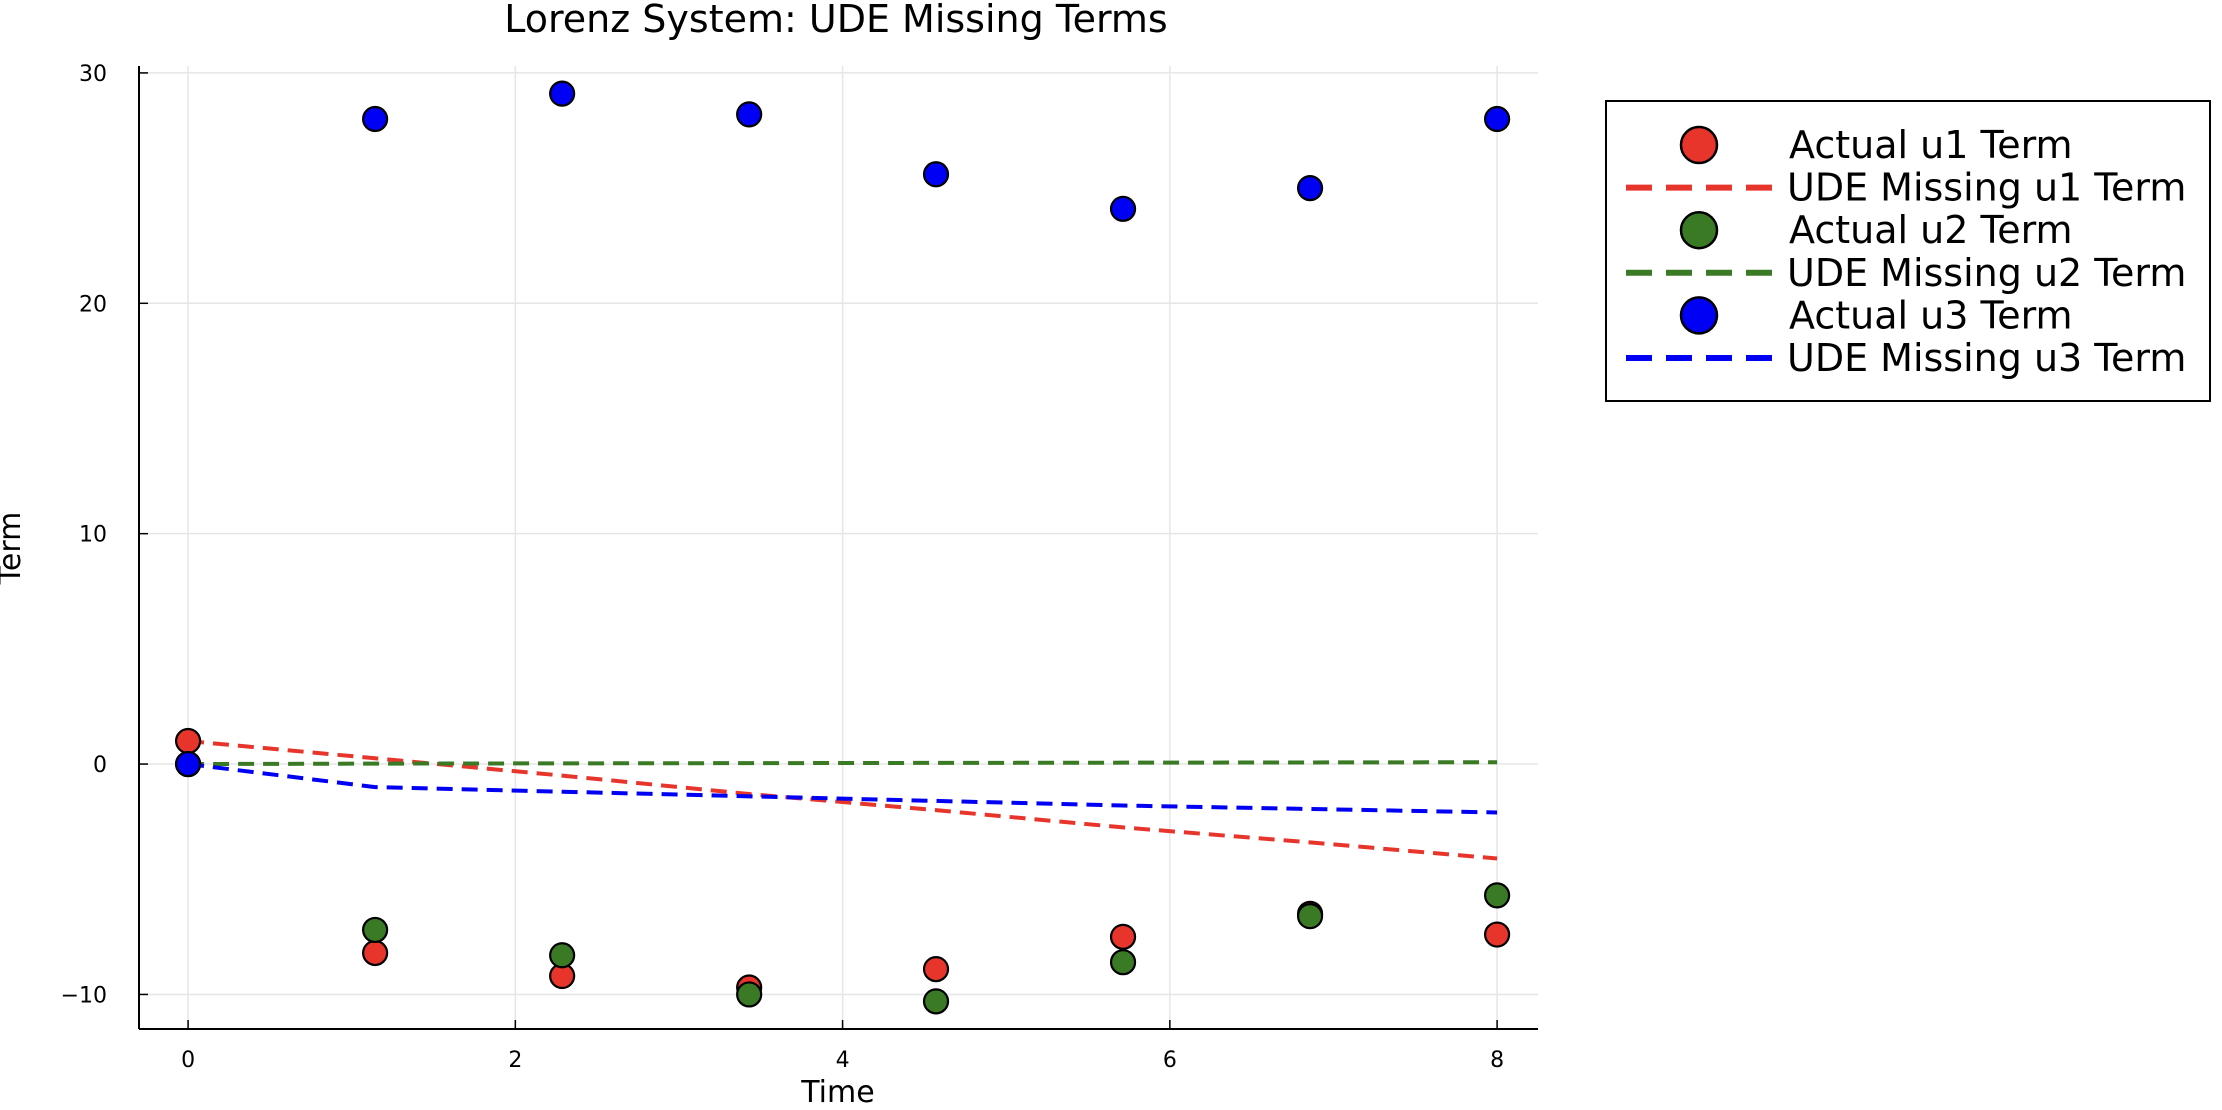 This screenshot has height=1110, width=2222. What do you see at coordinates (1931, 230) in the screenshot?
I see `legend-label: Actual u2 Term` at bounding box center [1931, 230].